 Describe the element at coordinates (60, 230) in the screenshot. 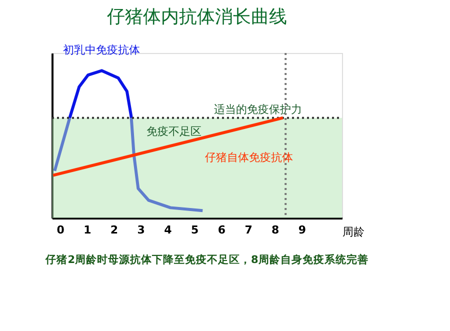

I see `x-tick-label: 0` at that location.